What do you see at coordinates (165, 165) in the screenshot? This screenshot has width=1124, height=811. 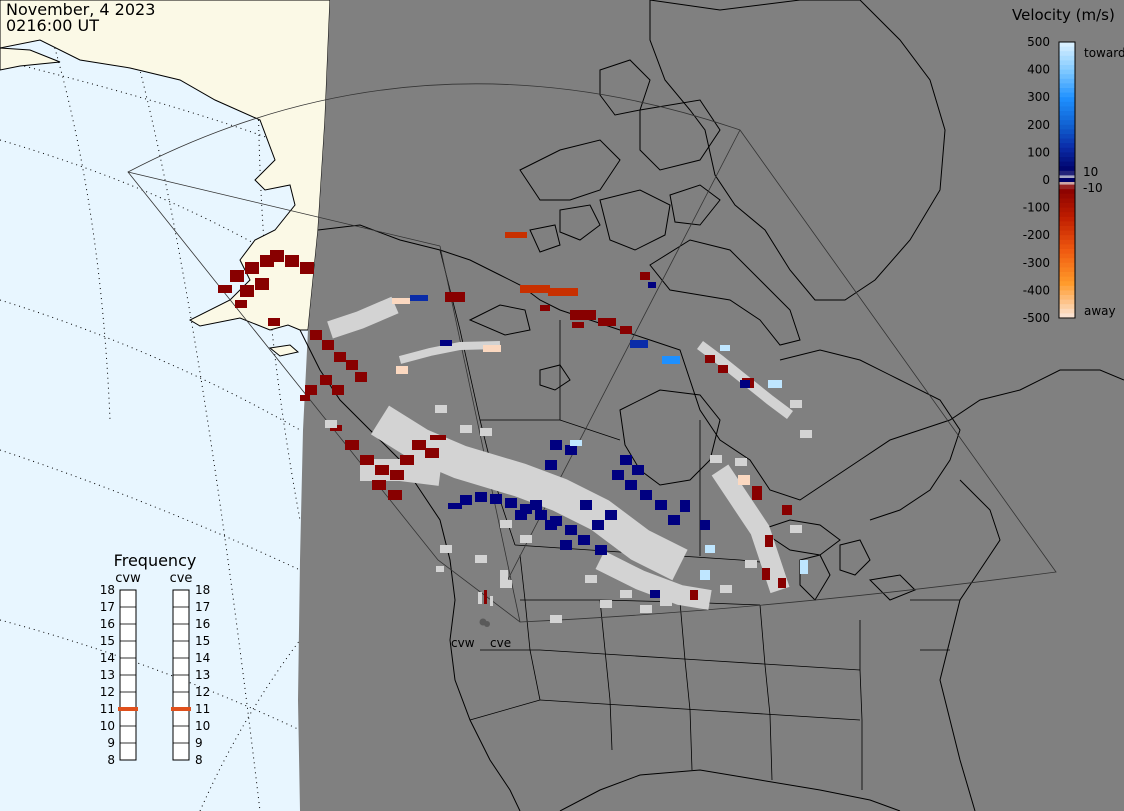 I see `sunlit-land-alaska` at bounding box center [165, 165].